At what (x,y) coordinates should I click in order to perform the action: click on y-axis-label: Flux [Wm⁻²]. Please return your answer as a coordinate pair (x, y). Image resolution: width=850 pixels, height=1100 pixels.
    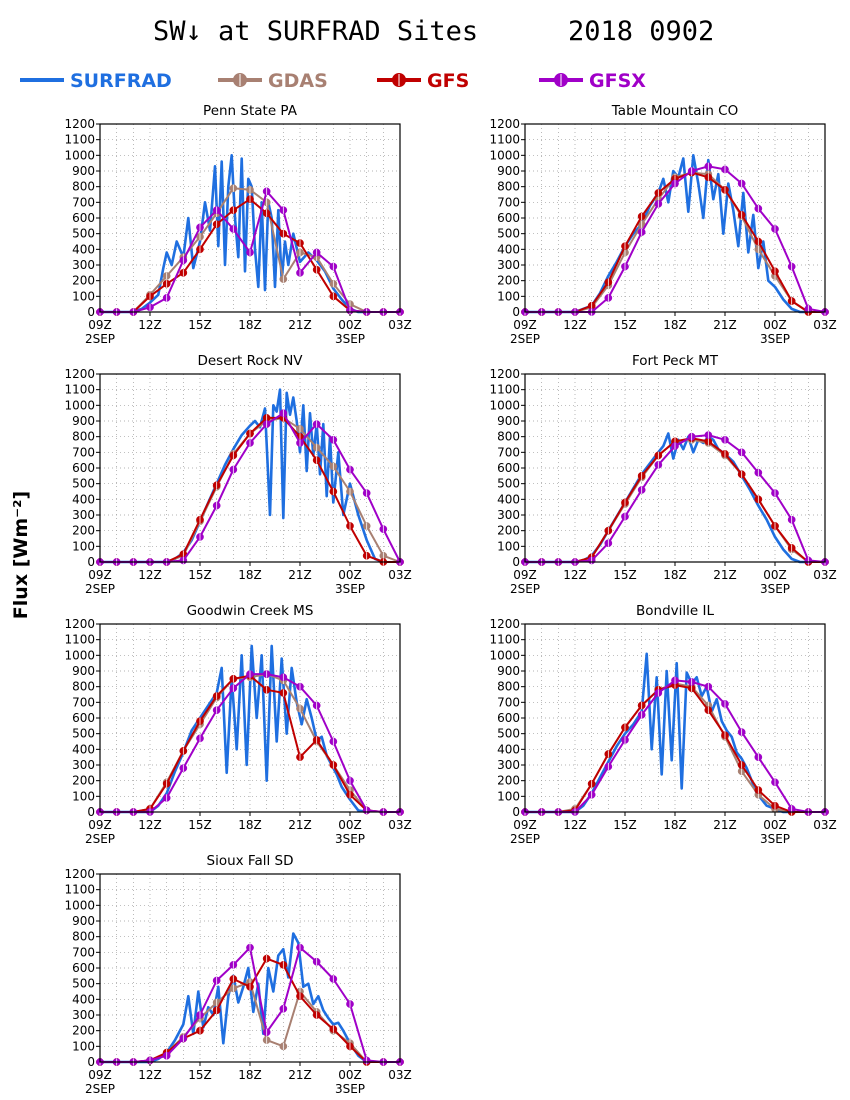
    Looking at the image, I should click on (21, 555).